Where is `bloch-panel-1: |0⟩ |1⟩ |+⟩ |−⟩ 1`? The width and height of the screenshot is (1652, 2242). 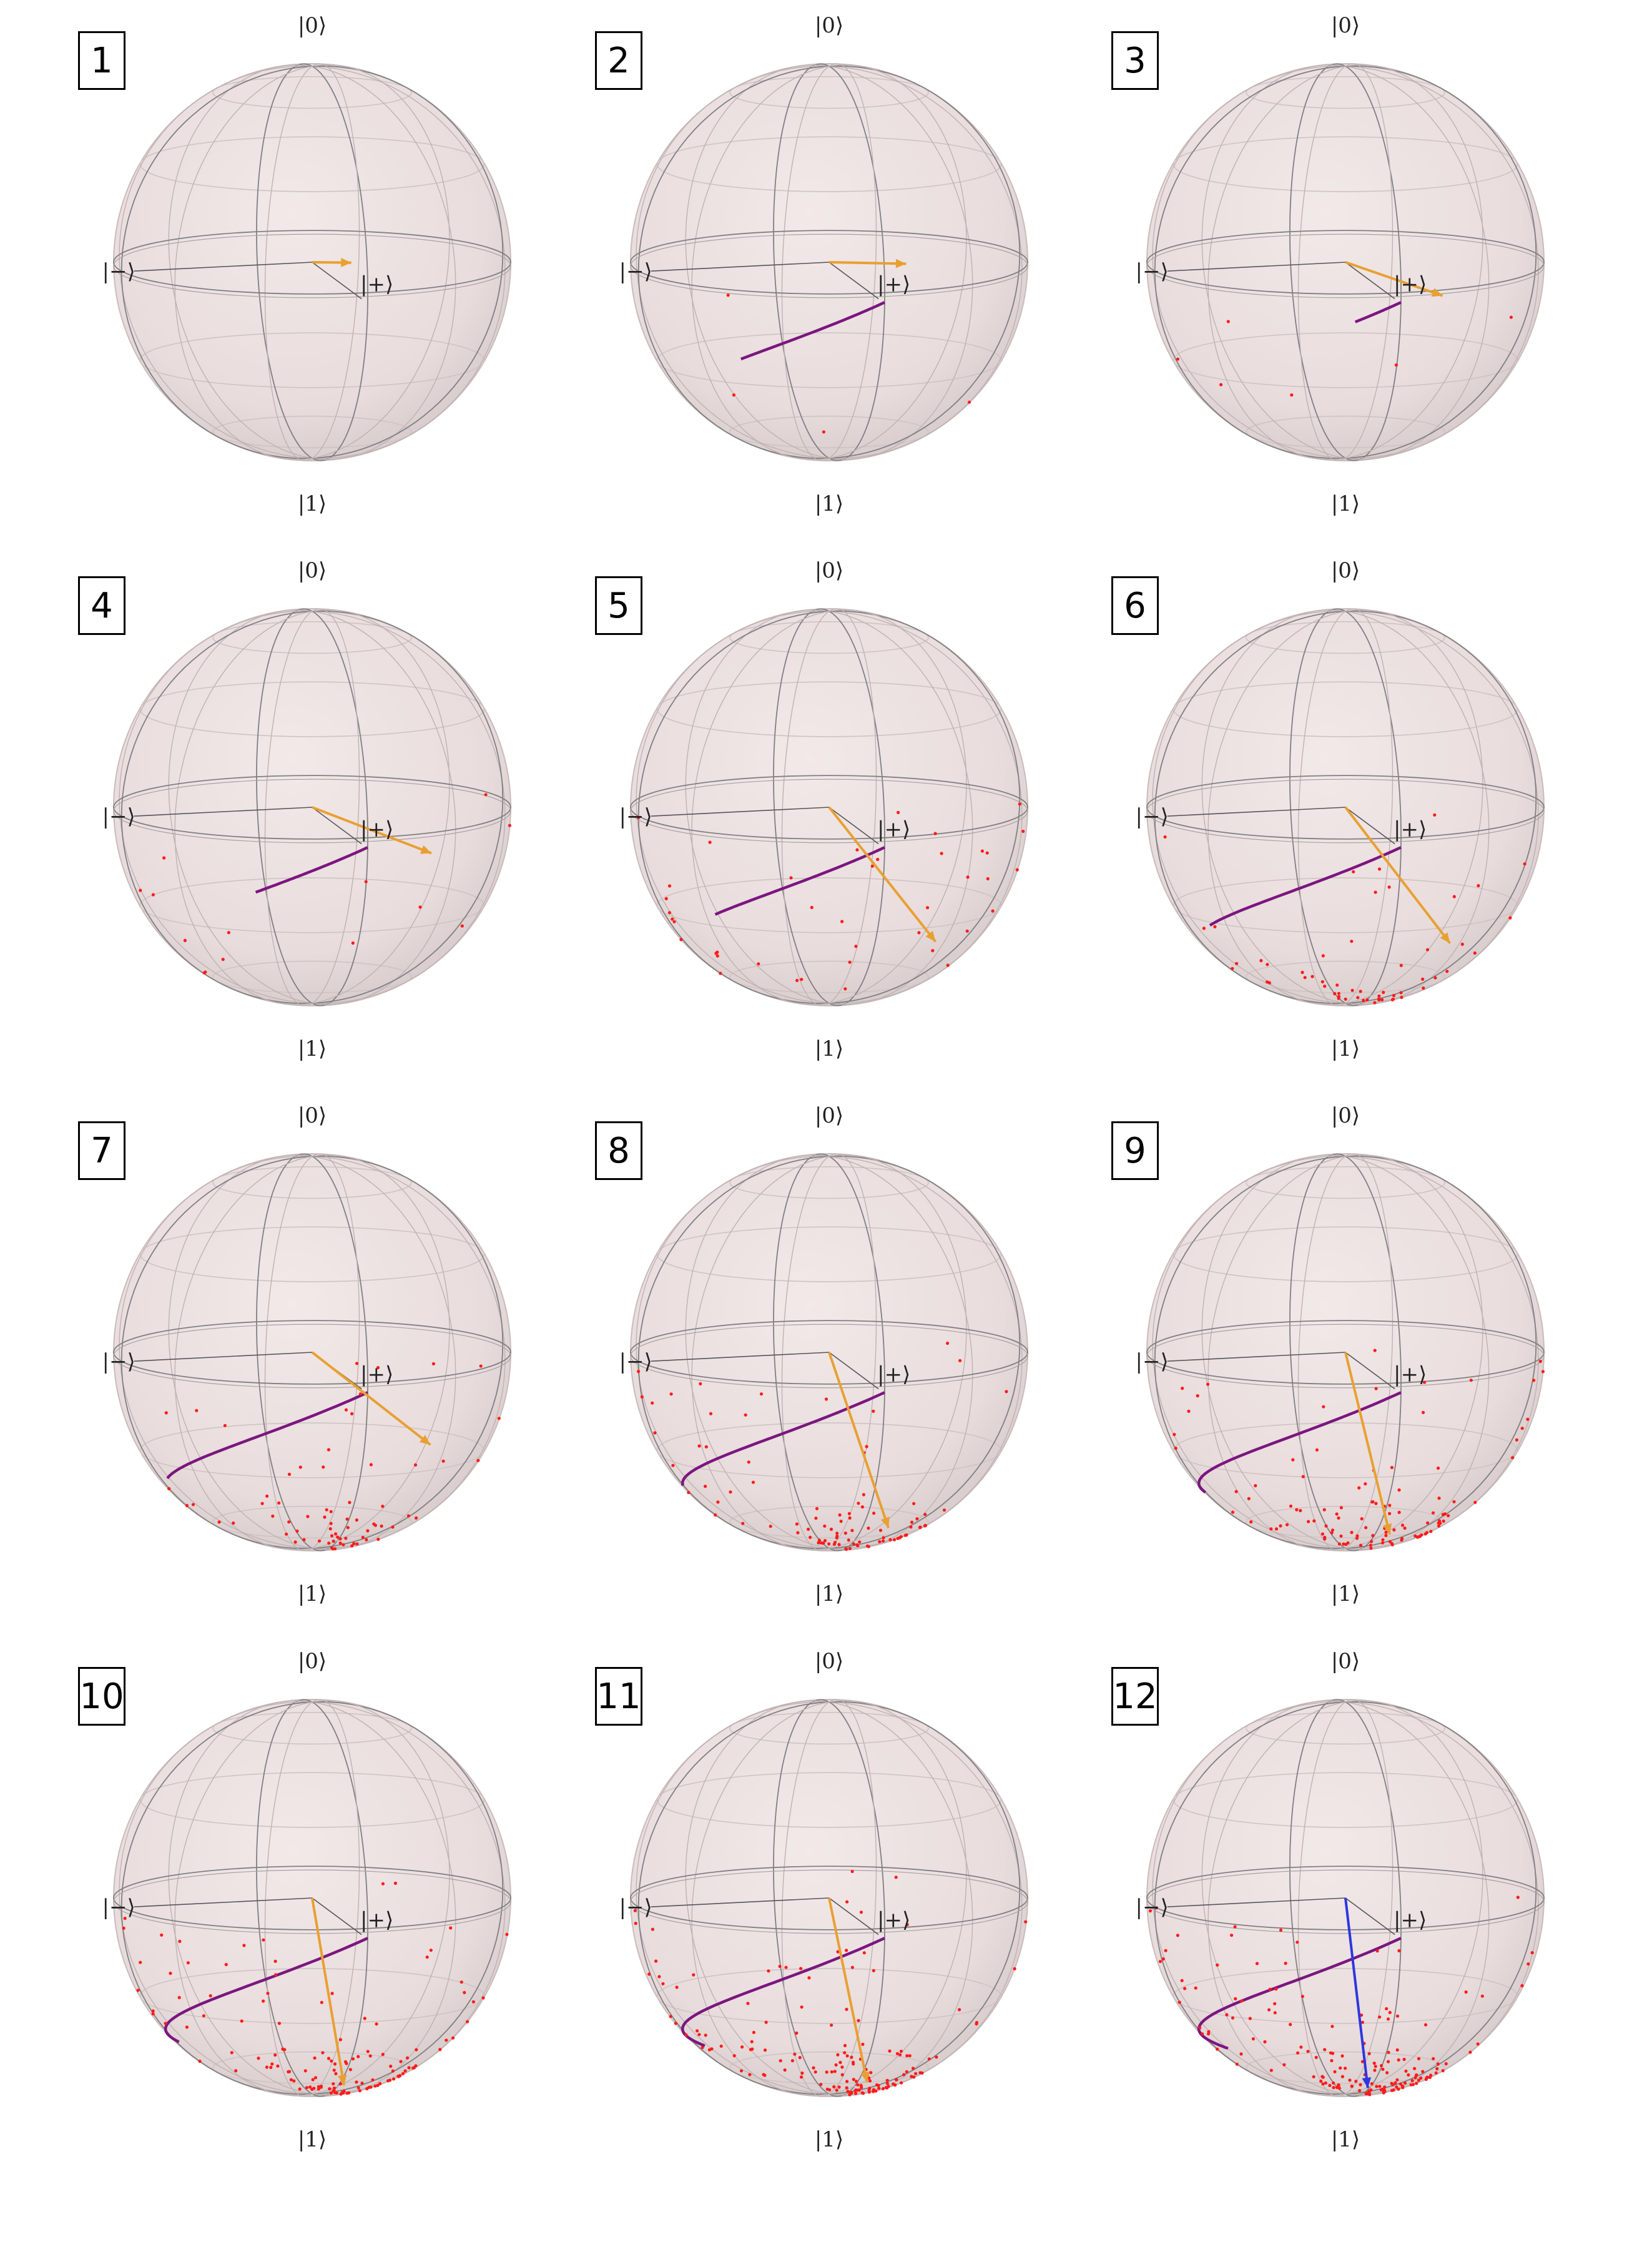 bloch-panel-1: |0⟩ |1⟩ |+⟩ |−⟩ 1 is located at coordinates (312, 268).